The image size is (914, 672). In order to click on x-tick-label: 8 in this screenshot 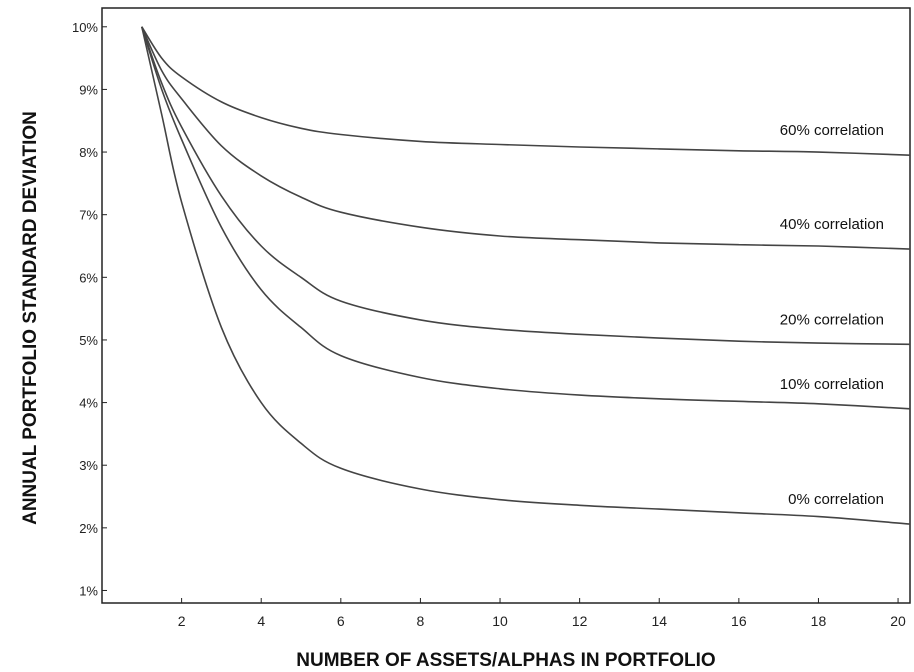, I will do `click(421, 621)`.